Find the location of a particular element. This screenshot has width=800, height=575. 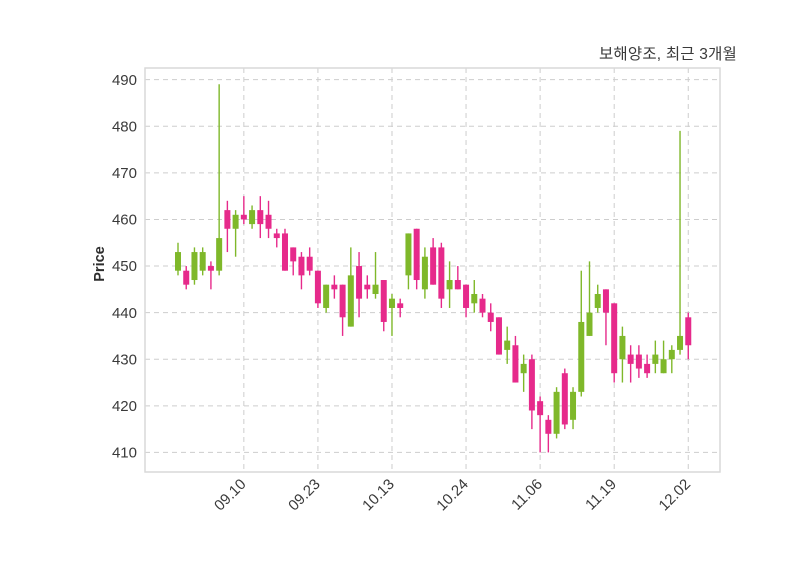

y-tick-label: 490 is located at coordinates (124, 80).